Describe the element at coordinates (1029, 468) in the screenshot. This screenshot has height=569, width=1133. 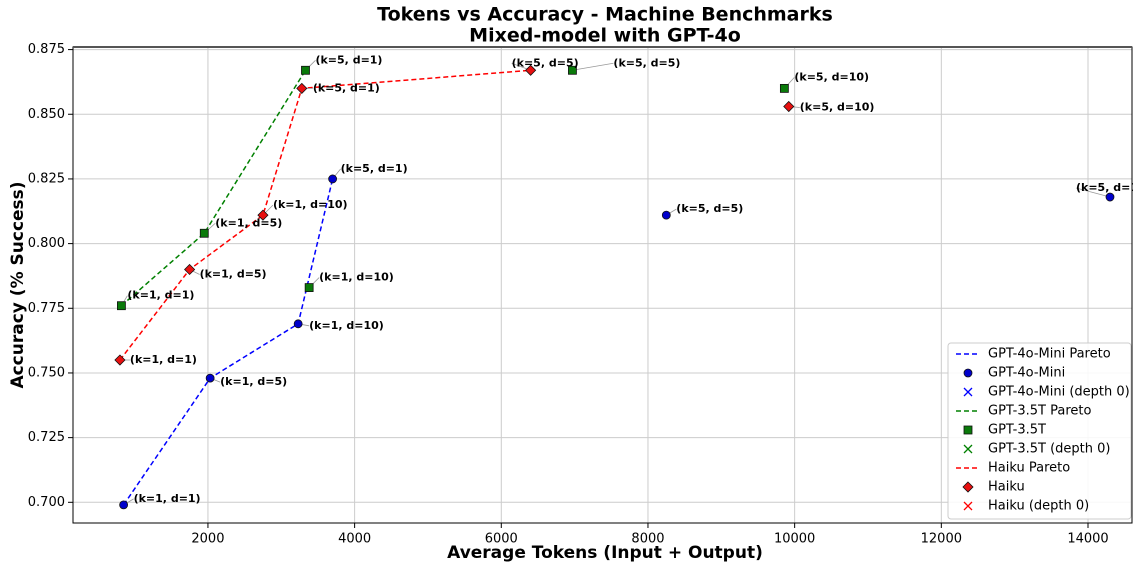
I see `legend-label: Haiku Pareto` at that location.